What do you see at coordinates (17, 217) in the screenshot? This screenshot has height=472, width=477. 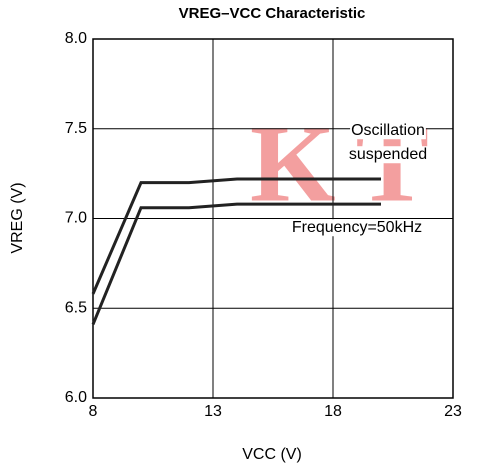 I see `y-axis-label: VREG (V)` at bounding box center [17, 217].